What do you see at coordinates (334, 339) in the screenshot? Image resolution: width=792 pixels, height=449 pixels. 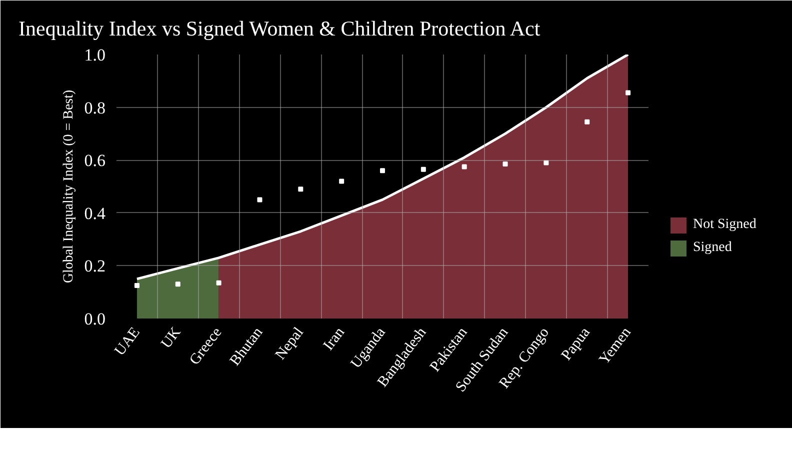 I see `x-tick-label: Iran` at bounding box center [334, 339].